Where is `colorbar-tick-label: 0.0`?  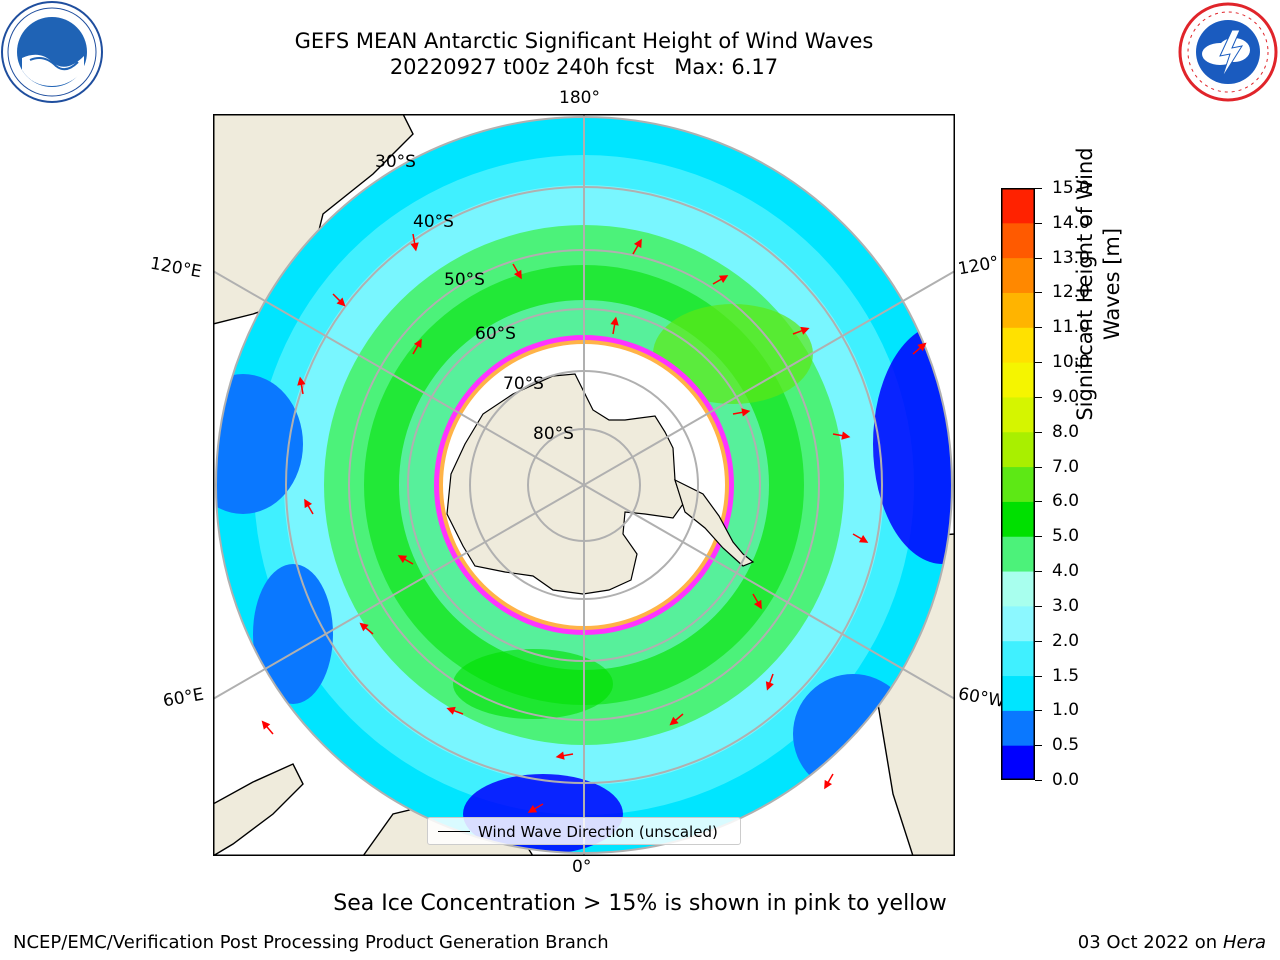
colorbar-tick-label: 0.0 is located at coordinates (1066, 780).